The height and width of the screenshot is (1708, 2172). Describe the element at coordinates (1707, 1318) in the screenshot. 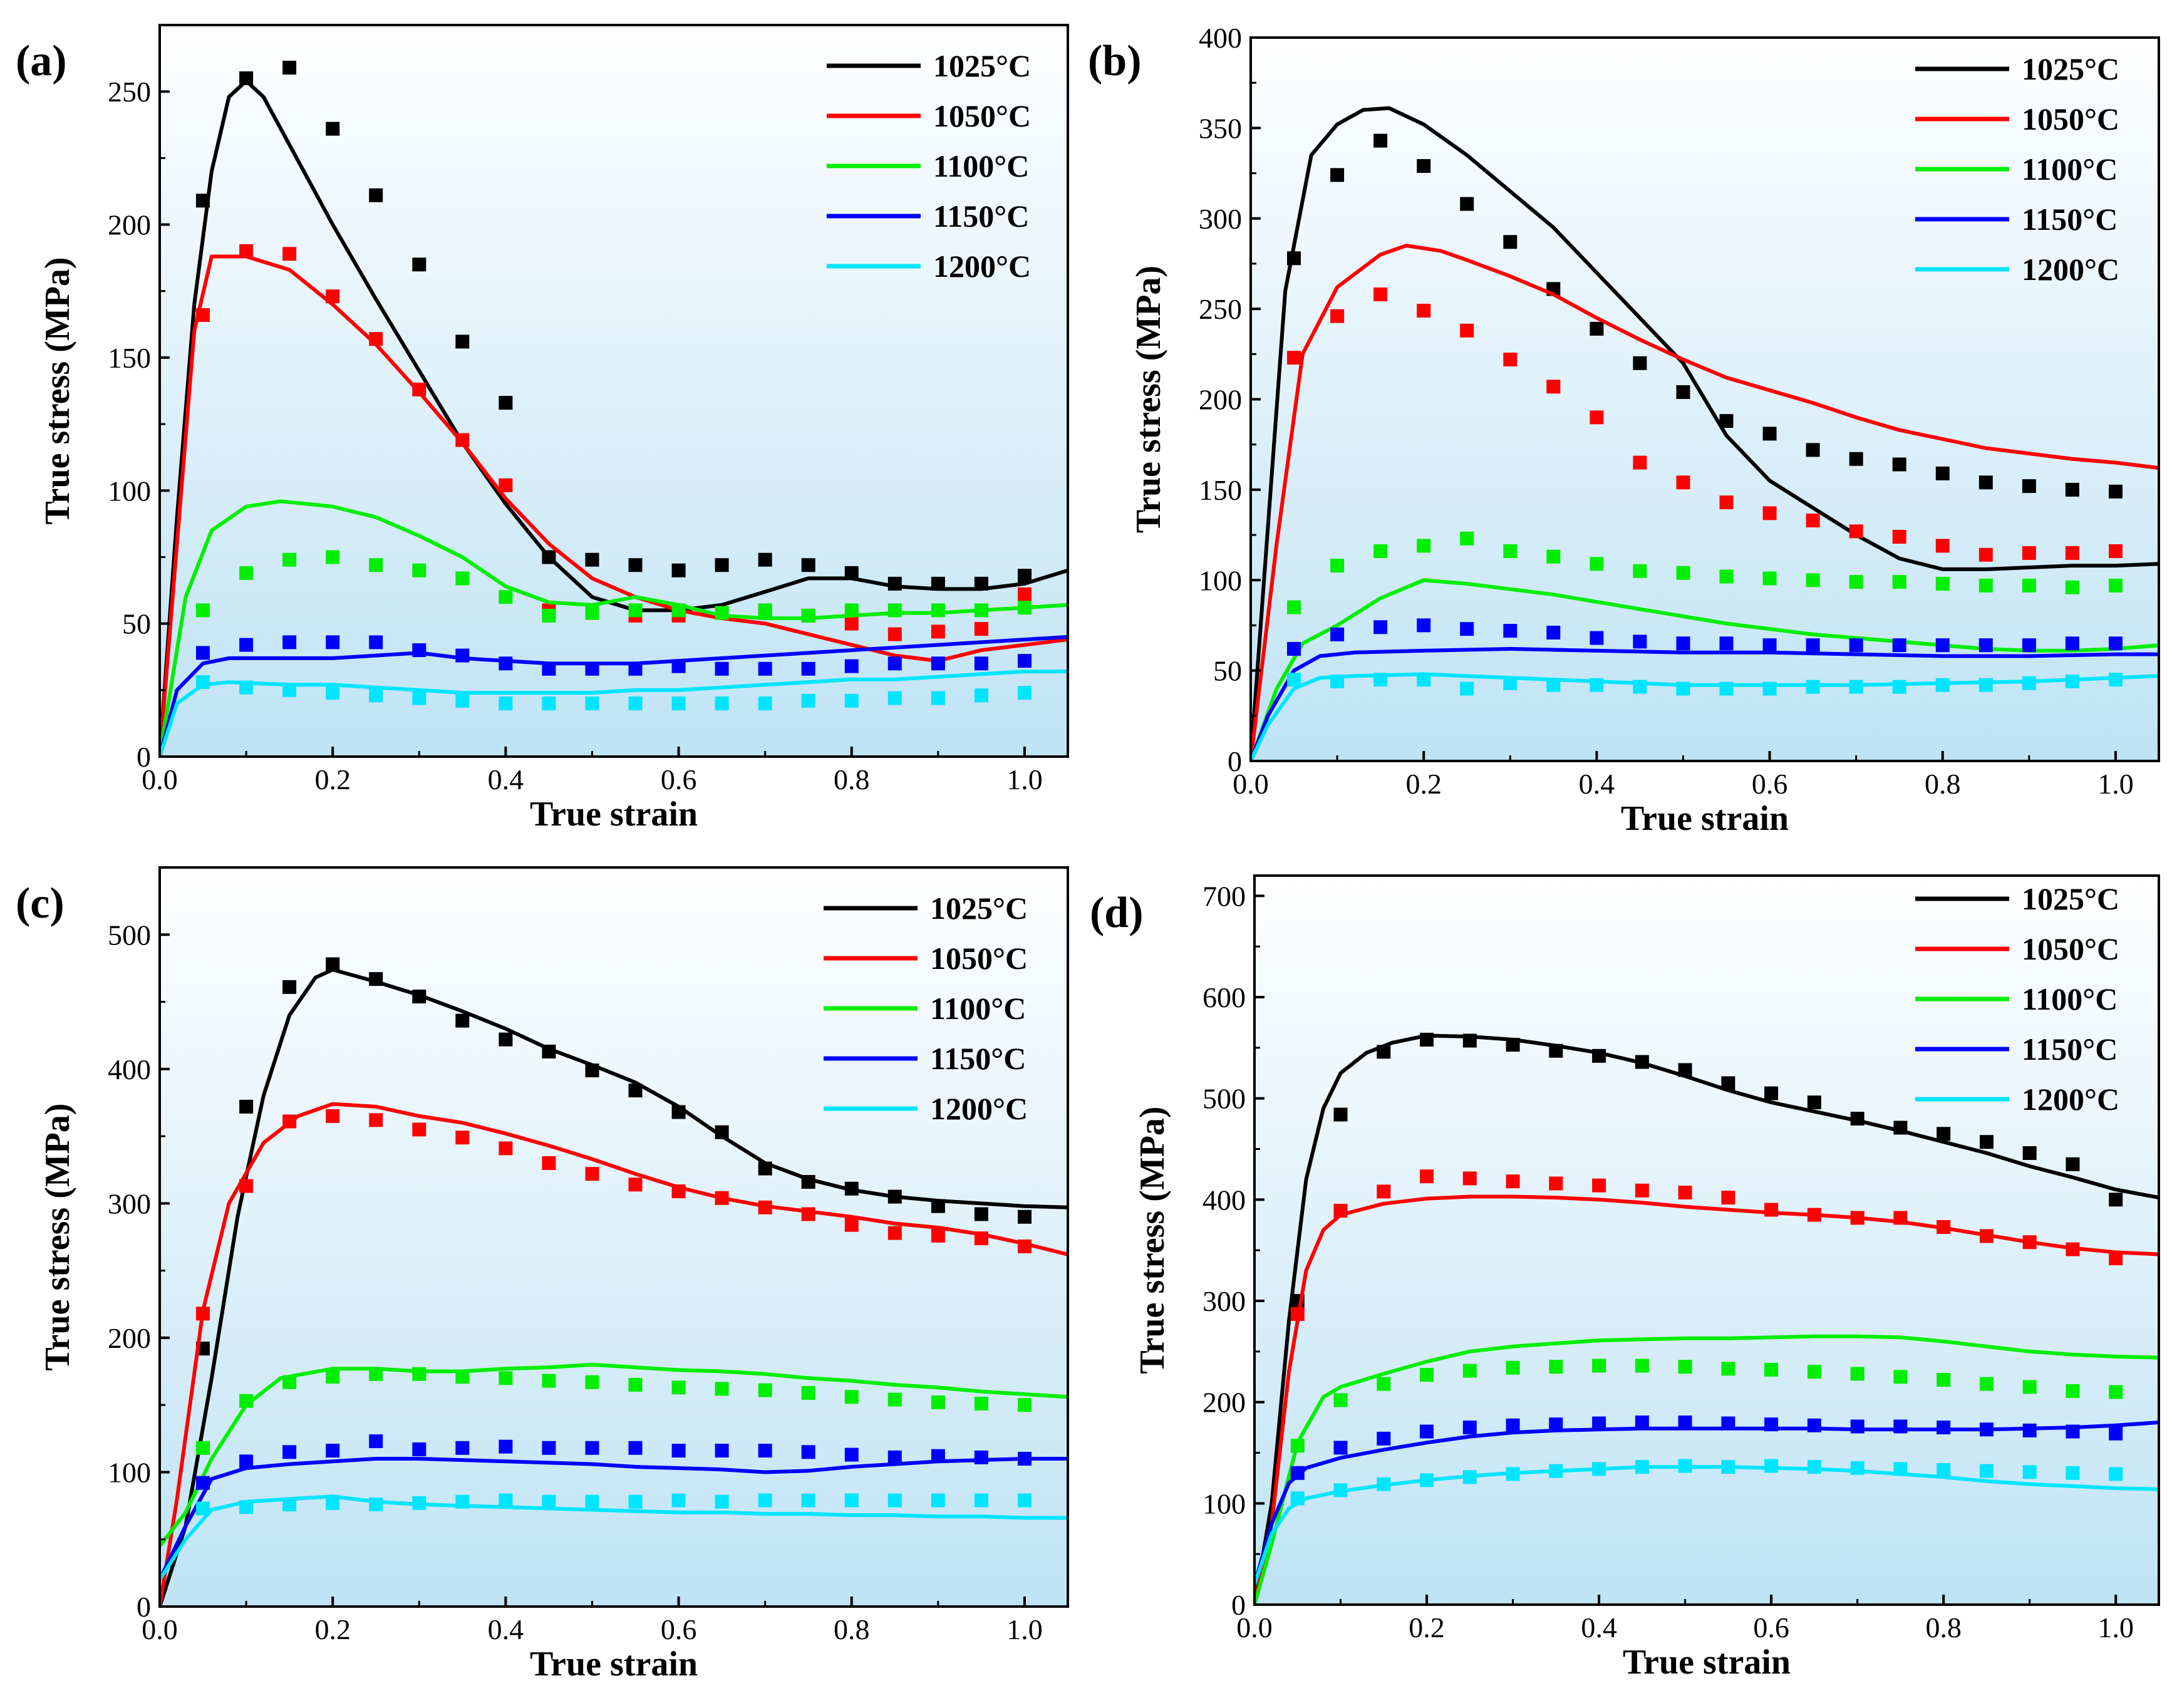

I see `series-1025C` at that location.